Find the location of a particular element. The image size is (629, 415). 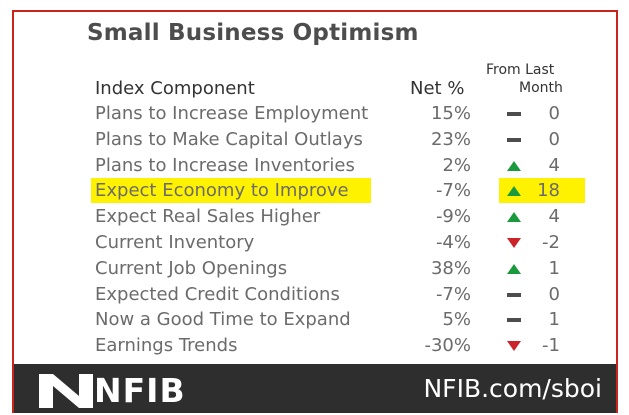

change-value: 18 is located at coordinates (548, 191).